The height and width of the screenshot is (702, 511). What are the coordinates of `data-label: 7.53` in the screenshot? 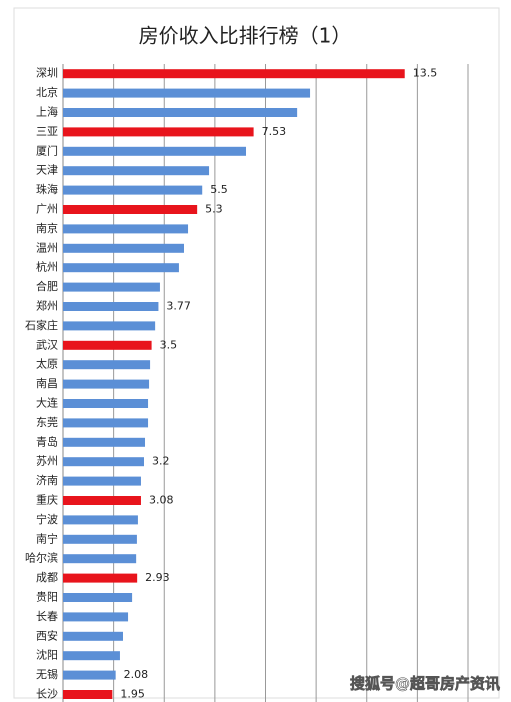 It's located at (274, 131).